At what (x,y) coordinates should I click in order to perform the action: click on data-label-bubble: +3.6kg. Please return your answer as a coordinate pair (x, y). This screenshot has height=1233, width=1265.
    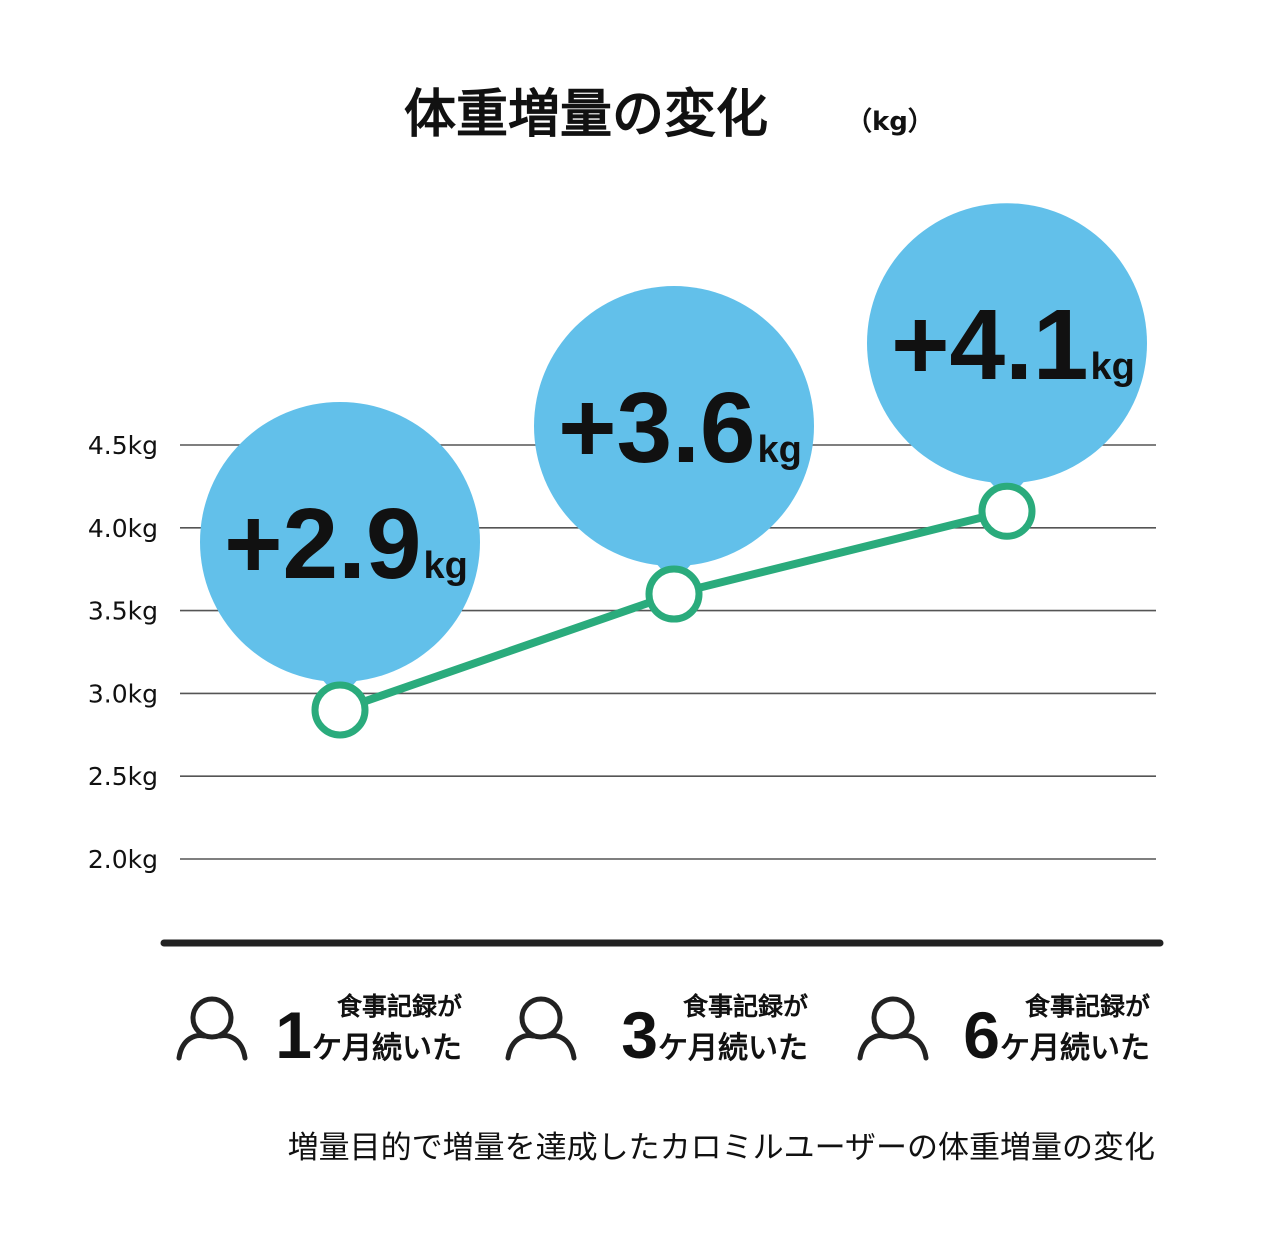
    Looking at the image, I should click on (674, 435).